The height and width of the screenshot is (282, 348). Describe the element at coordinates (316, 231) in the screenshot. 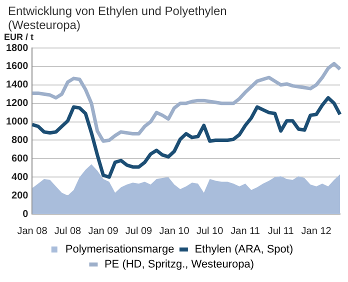

I see `x-tick-label: Jan 12` at that location.